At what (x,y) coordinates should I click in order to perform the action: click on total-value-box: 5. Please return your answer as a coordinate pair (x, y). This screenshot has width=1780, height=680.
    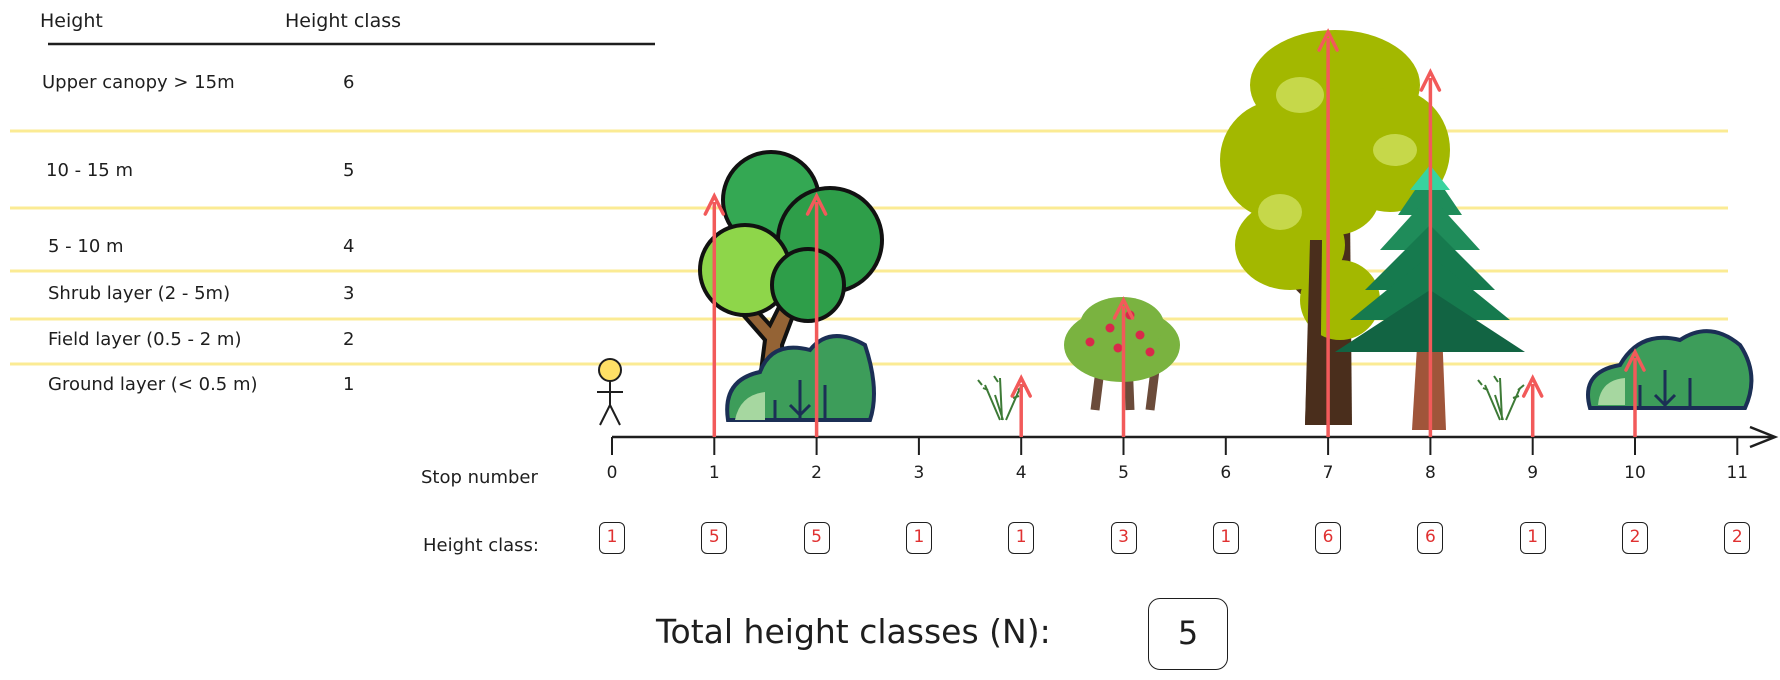
    Looking at the image, I should click on (1188, 634).